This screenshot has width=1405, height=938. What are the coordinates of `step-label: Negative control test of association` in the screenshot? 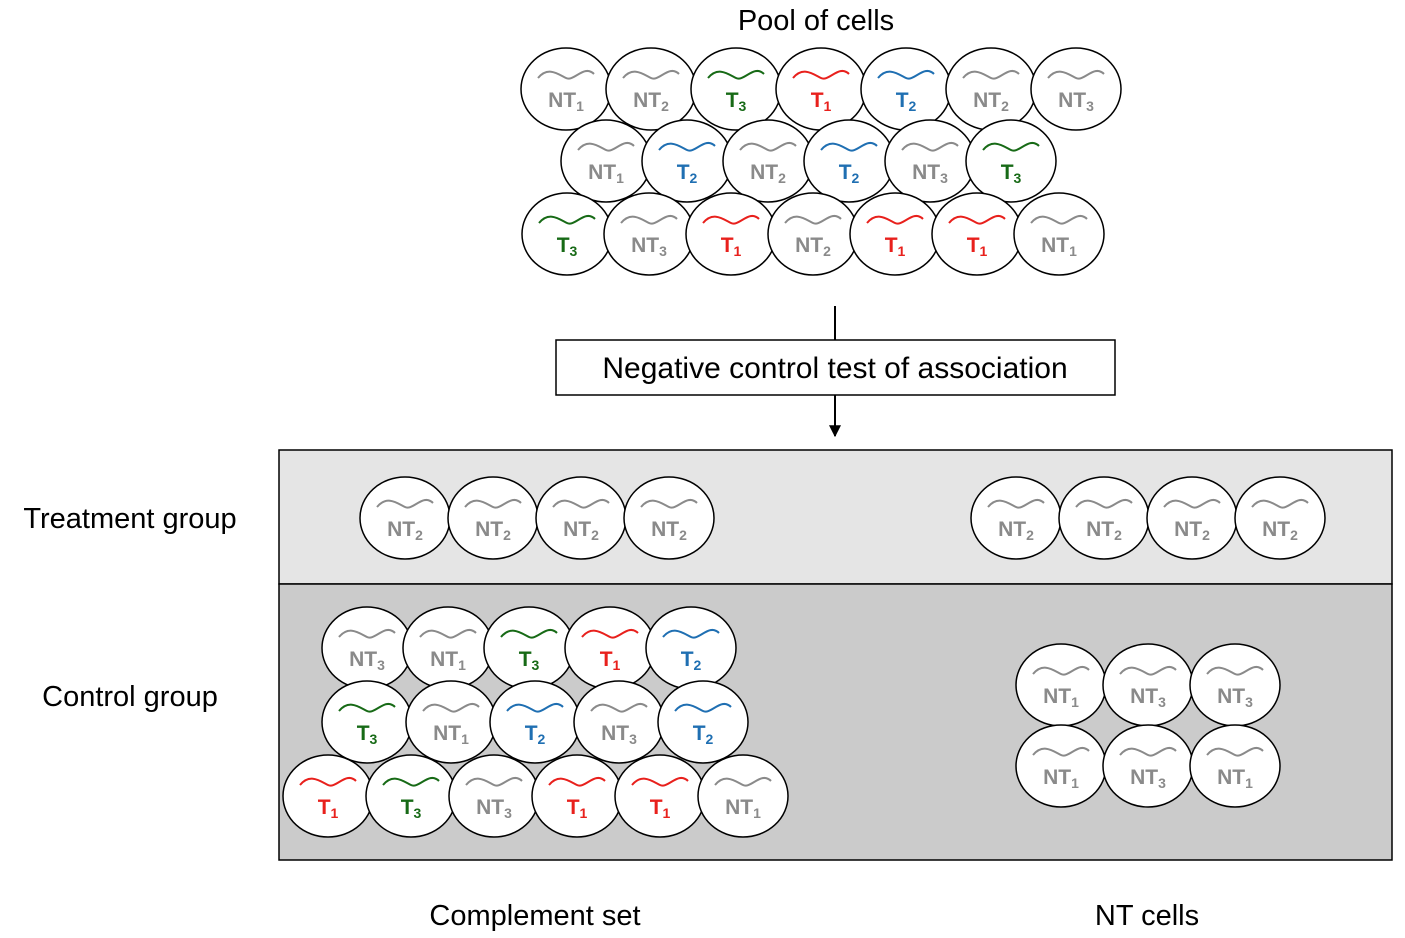 It's located at (834, 368).